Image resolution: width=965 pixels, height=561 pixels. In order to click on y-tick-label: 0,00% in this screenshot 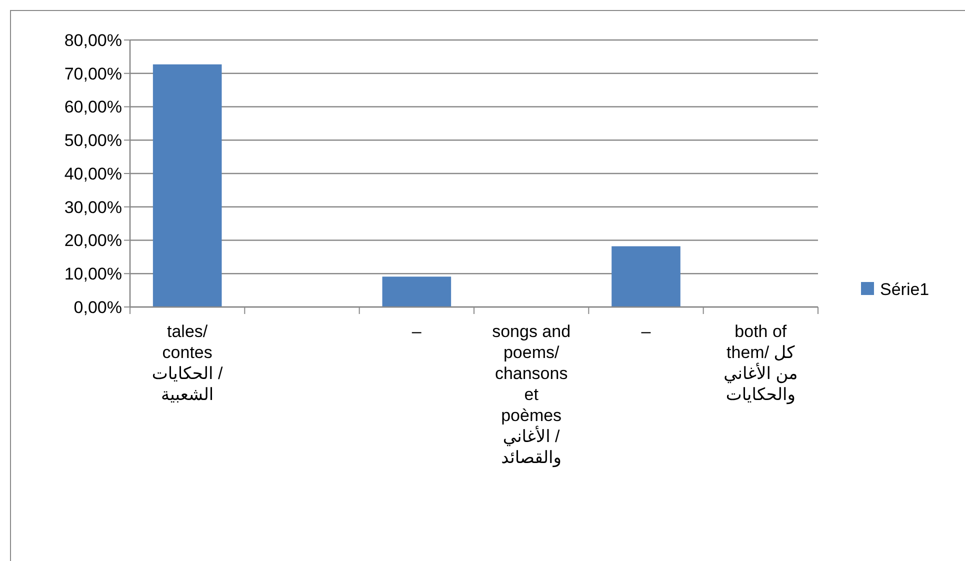, I will do `click(98, 307)`.